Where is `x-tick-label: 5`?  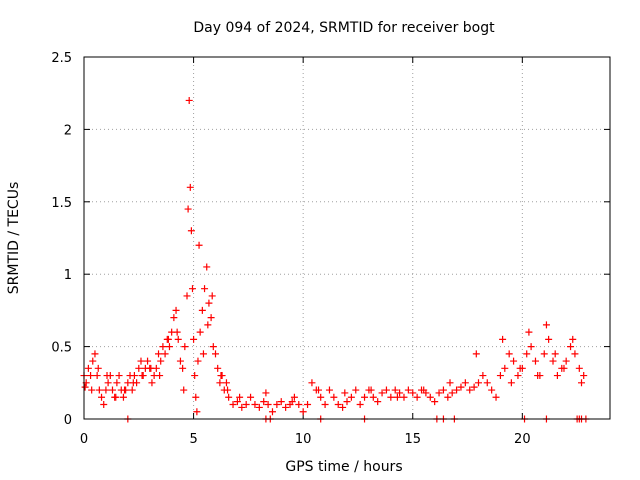 x-tick-label: 5 is located at coordinates (193, 439).